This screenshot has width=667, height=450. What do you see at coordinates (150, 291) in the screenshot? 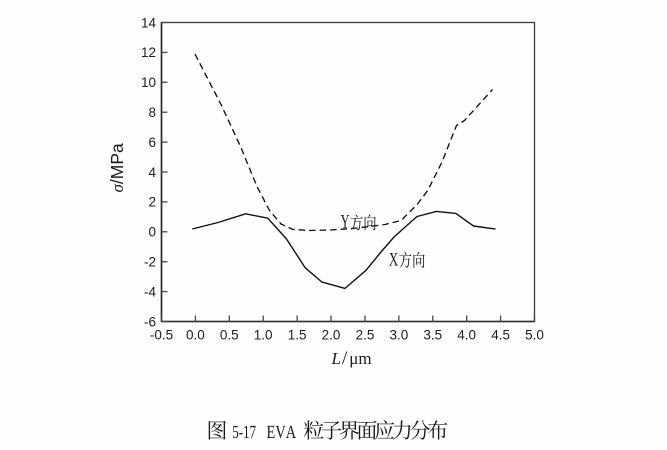
I see `svg-text: -4` at bounding box center [150, 291].